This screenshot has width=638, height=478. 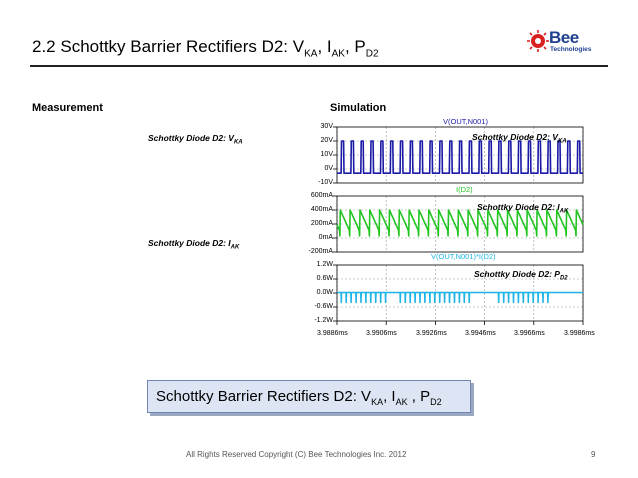 I want to click on simulation-header: Simulation, so click(x=358, y=108).